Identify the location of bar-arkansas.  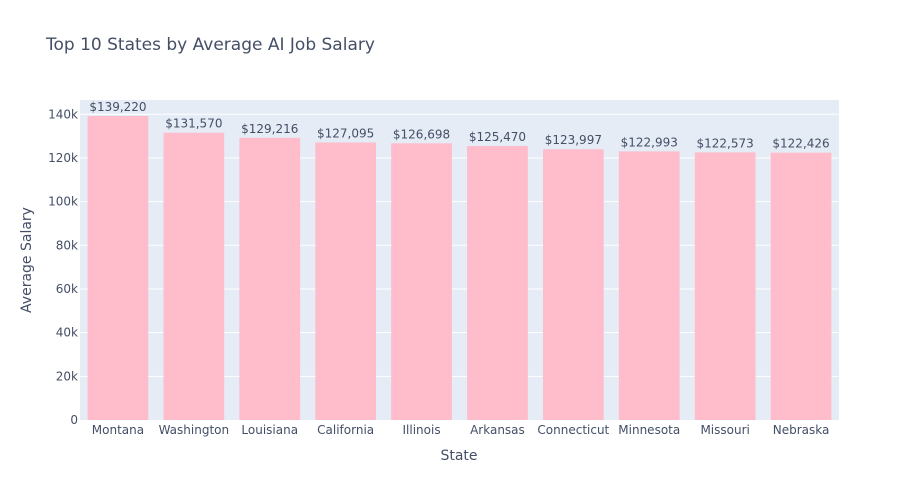
(497, 283).